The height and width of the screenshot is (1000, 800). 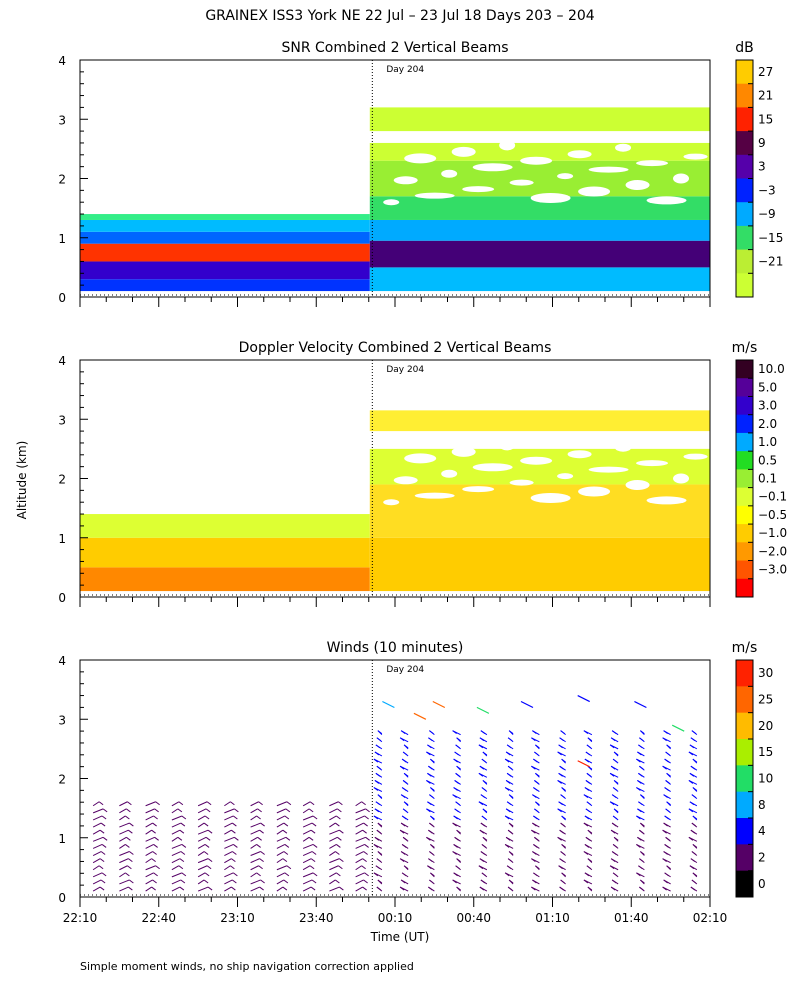 What do you see at coordinates (762, 831) in the screenshot?
I see `colorbar-label: 4` at bounding box center [762, 831].